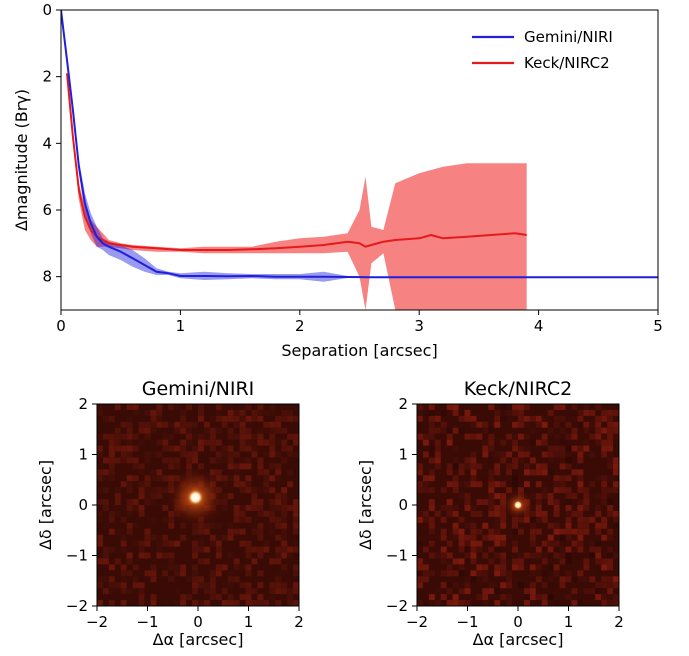  I want to click on keck-panel-title: Keck/NIRC2, so click(518, 389).